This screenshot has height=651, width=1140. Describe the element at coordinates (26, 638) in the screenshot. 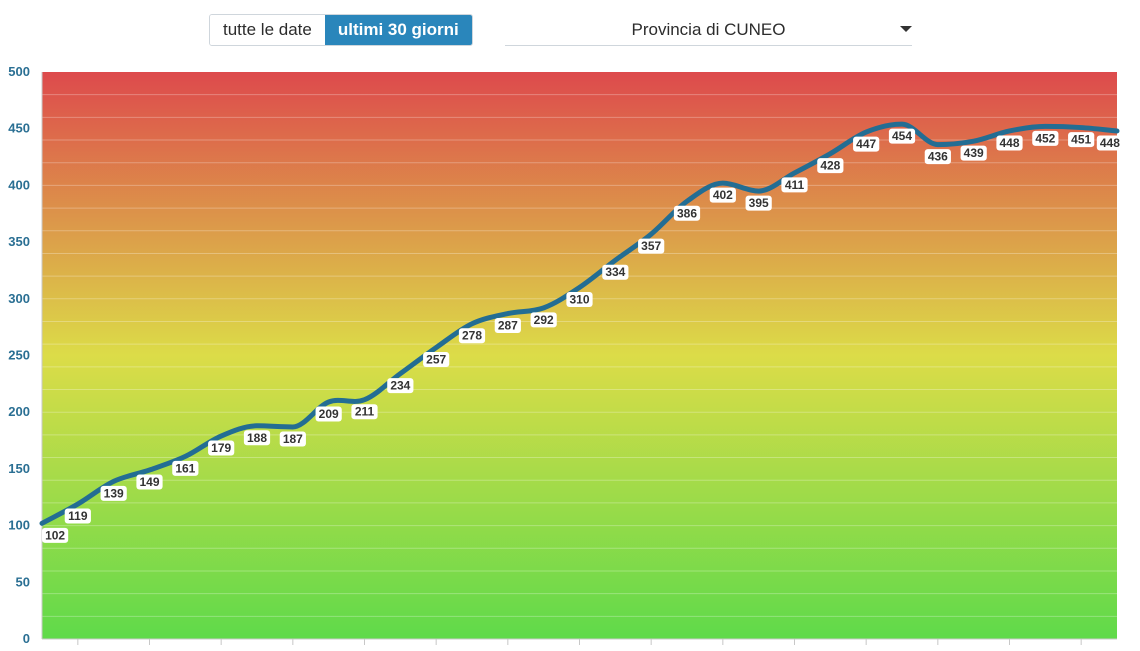

I see `y-tick-label: 0` at that location.